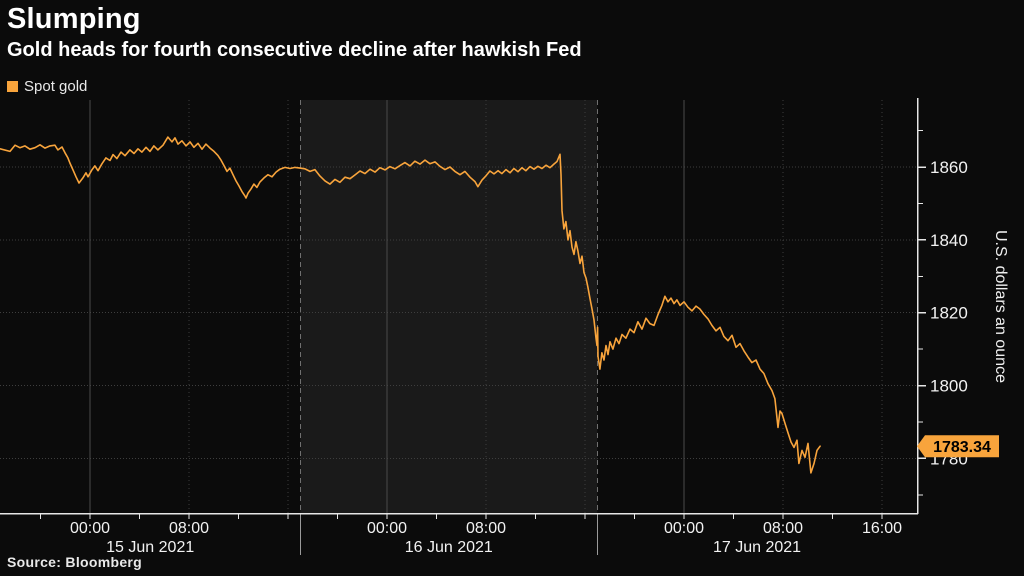 Image resolution: width=1024 pixels, height=576 pixels. Describe the element at coordinates (150, 547) in the screenshot. I see `day-label: 15 Jun 2021` at that location.